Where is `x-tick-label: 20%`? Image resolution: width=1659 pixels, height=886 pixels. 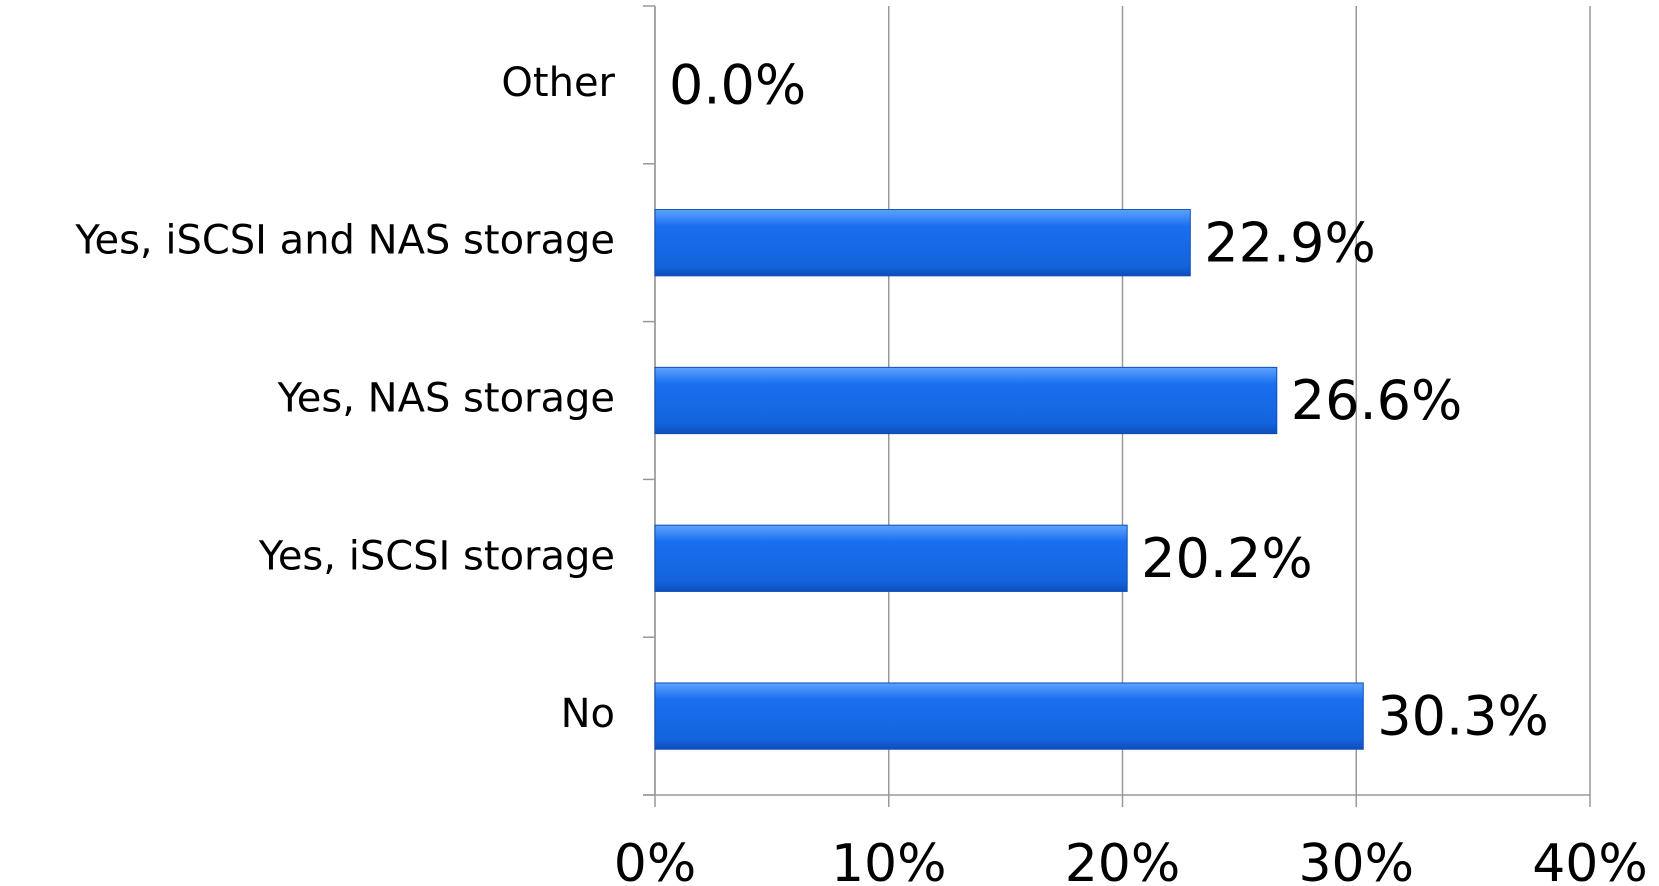
x-tick-label: 20% is located at coordinates (1123, 860).